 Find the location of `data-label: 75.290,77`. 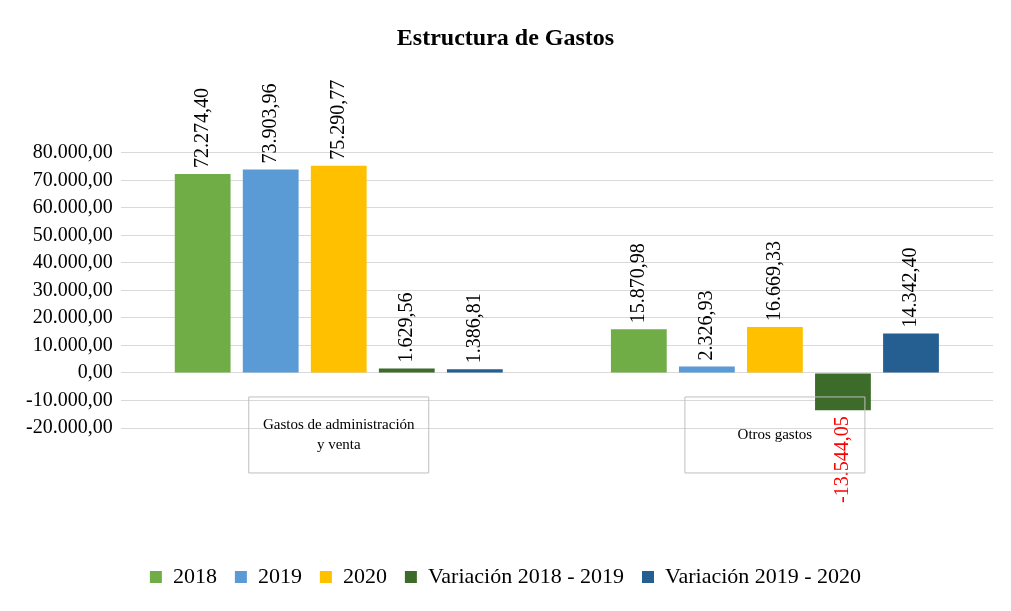

data-label: 75.290,77 is located at coordinates (337, 119).